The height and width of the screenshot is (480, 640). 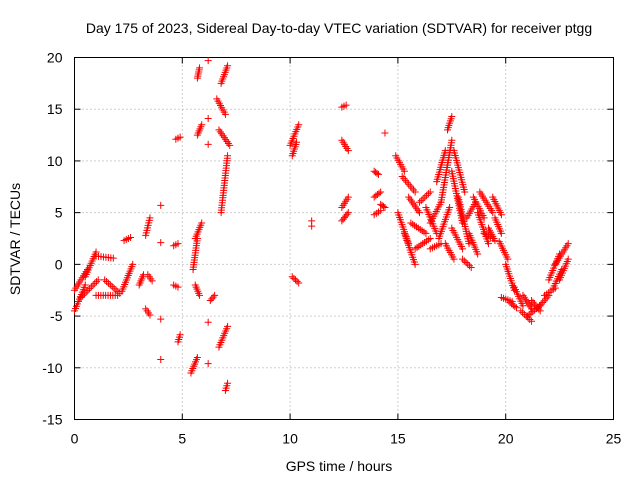 What do you see at coordinates (182, 439) in the screenshot?
I see `x-tick-label: 5` at bounding box center [182, 439].